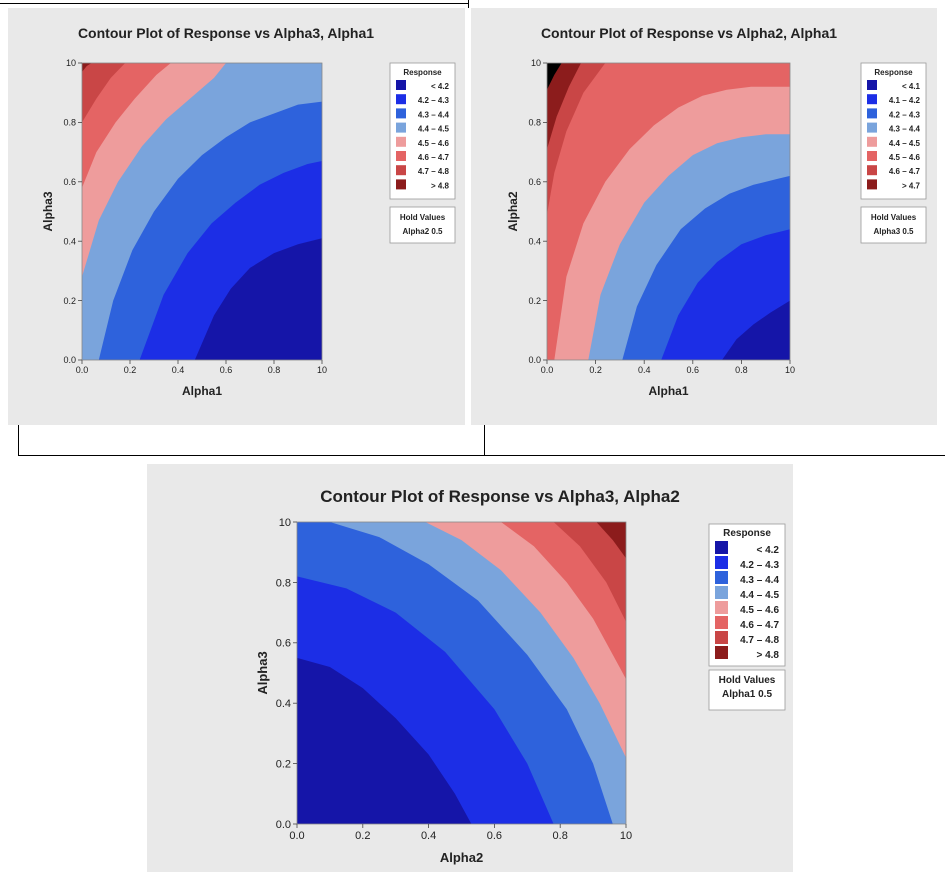  I want to click on y-axis-label: Alpha2, so click(513, 211).